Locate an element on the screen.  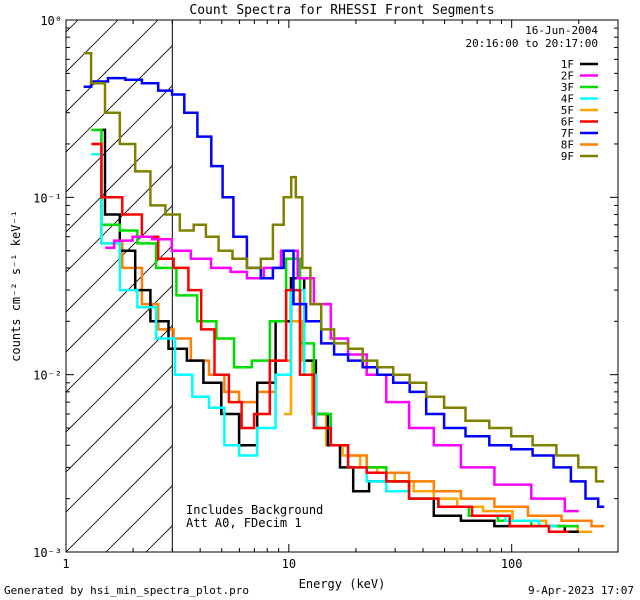
x-axis-label: Energy (keV) is located at coordinates (342, 584).